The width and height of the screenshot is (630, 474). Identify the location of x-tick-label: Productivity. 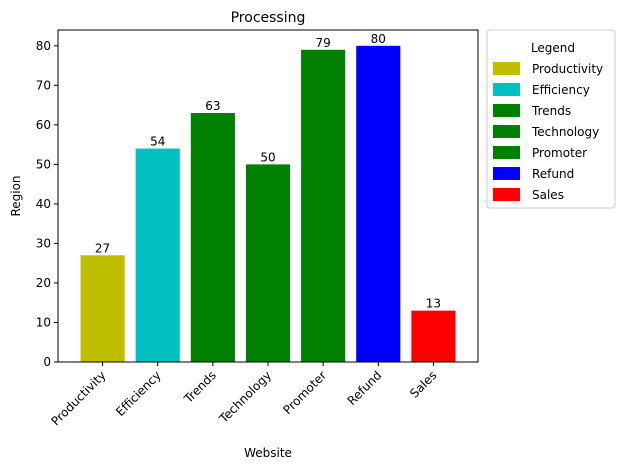
(78, 398).